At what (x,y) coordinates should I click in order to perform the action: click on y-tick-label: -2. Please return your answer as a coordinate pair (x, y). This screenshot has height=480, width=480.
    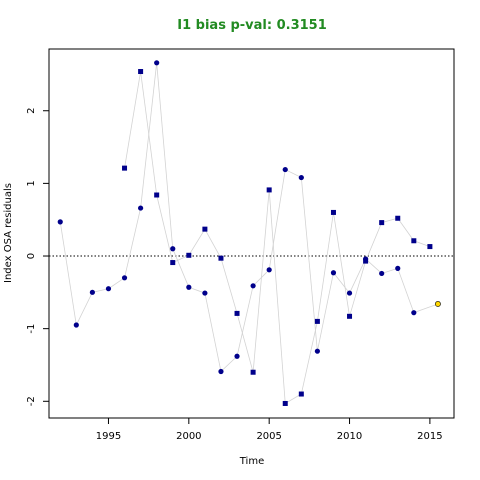
    Looking at the image, I should click on (31, 401).